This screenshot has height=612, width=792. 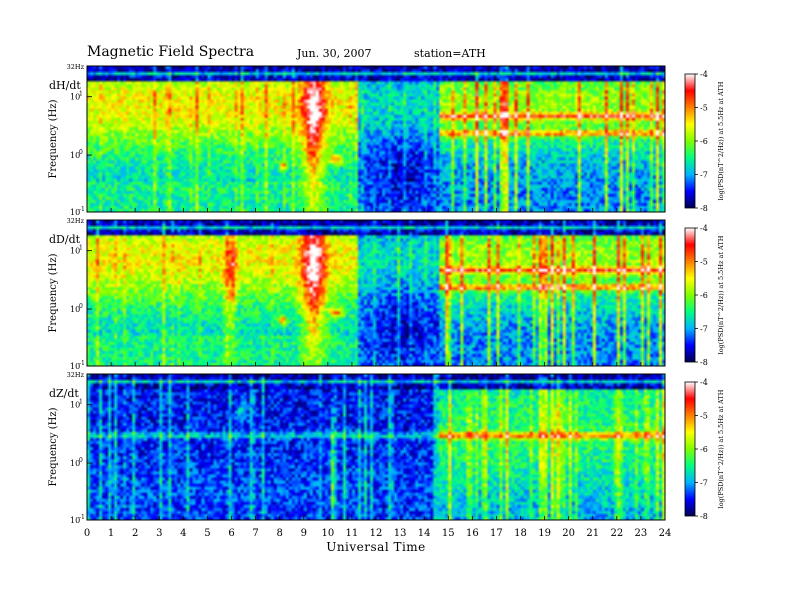 I want to click on x-tick-label: 22, so click(x=616, y=533).